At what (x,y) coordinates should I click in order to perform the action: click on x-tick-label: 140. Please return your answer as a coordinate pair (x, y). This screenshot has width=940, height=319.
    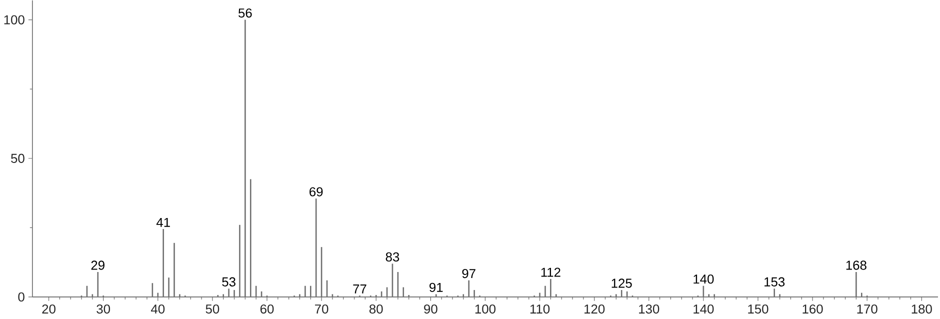
    Looking at the image, I should click on (704, 309).